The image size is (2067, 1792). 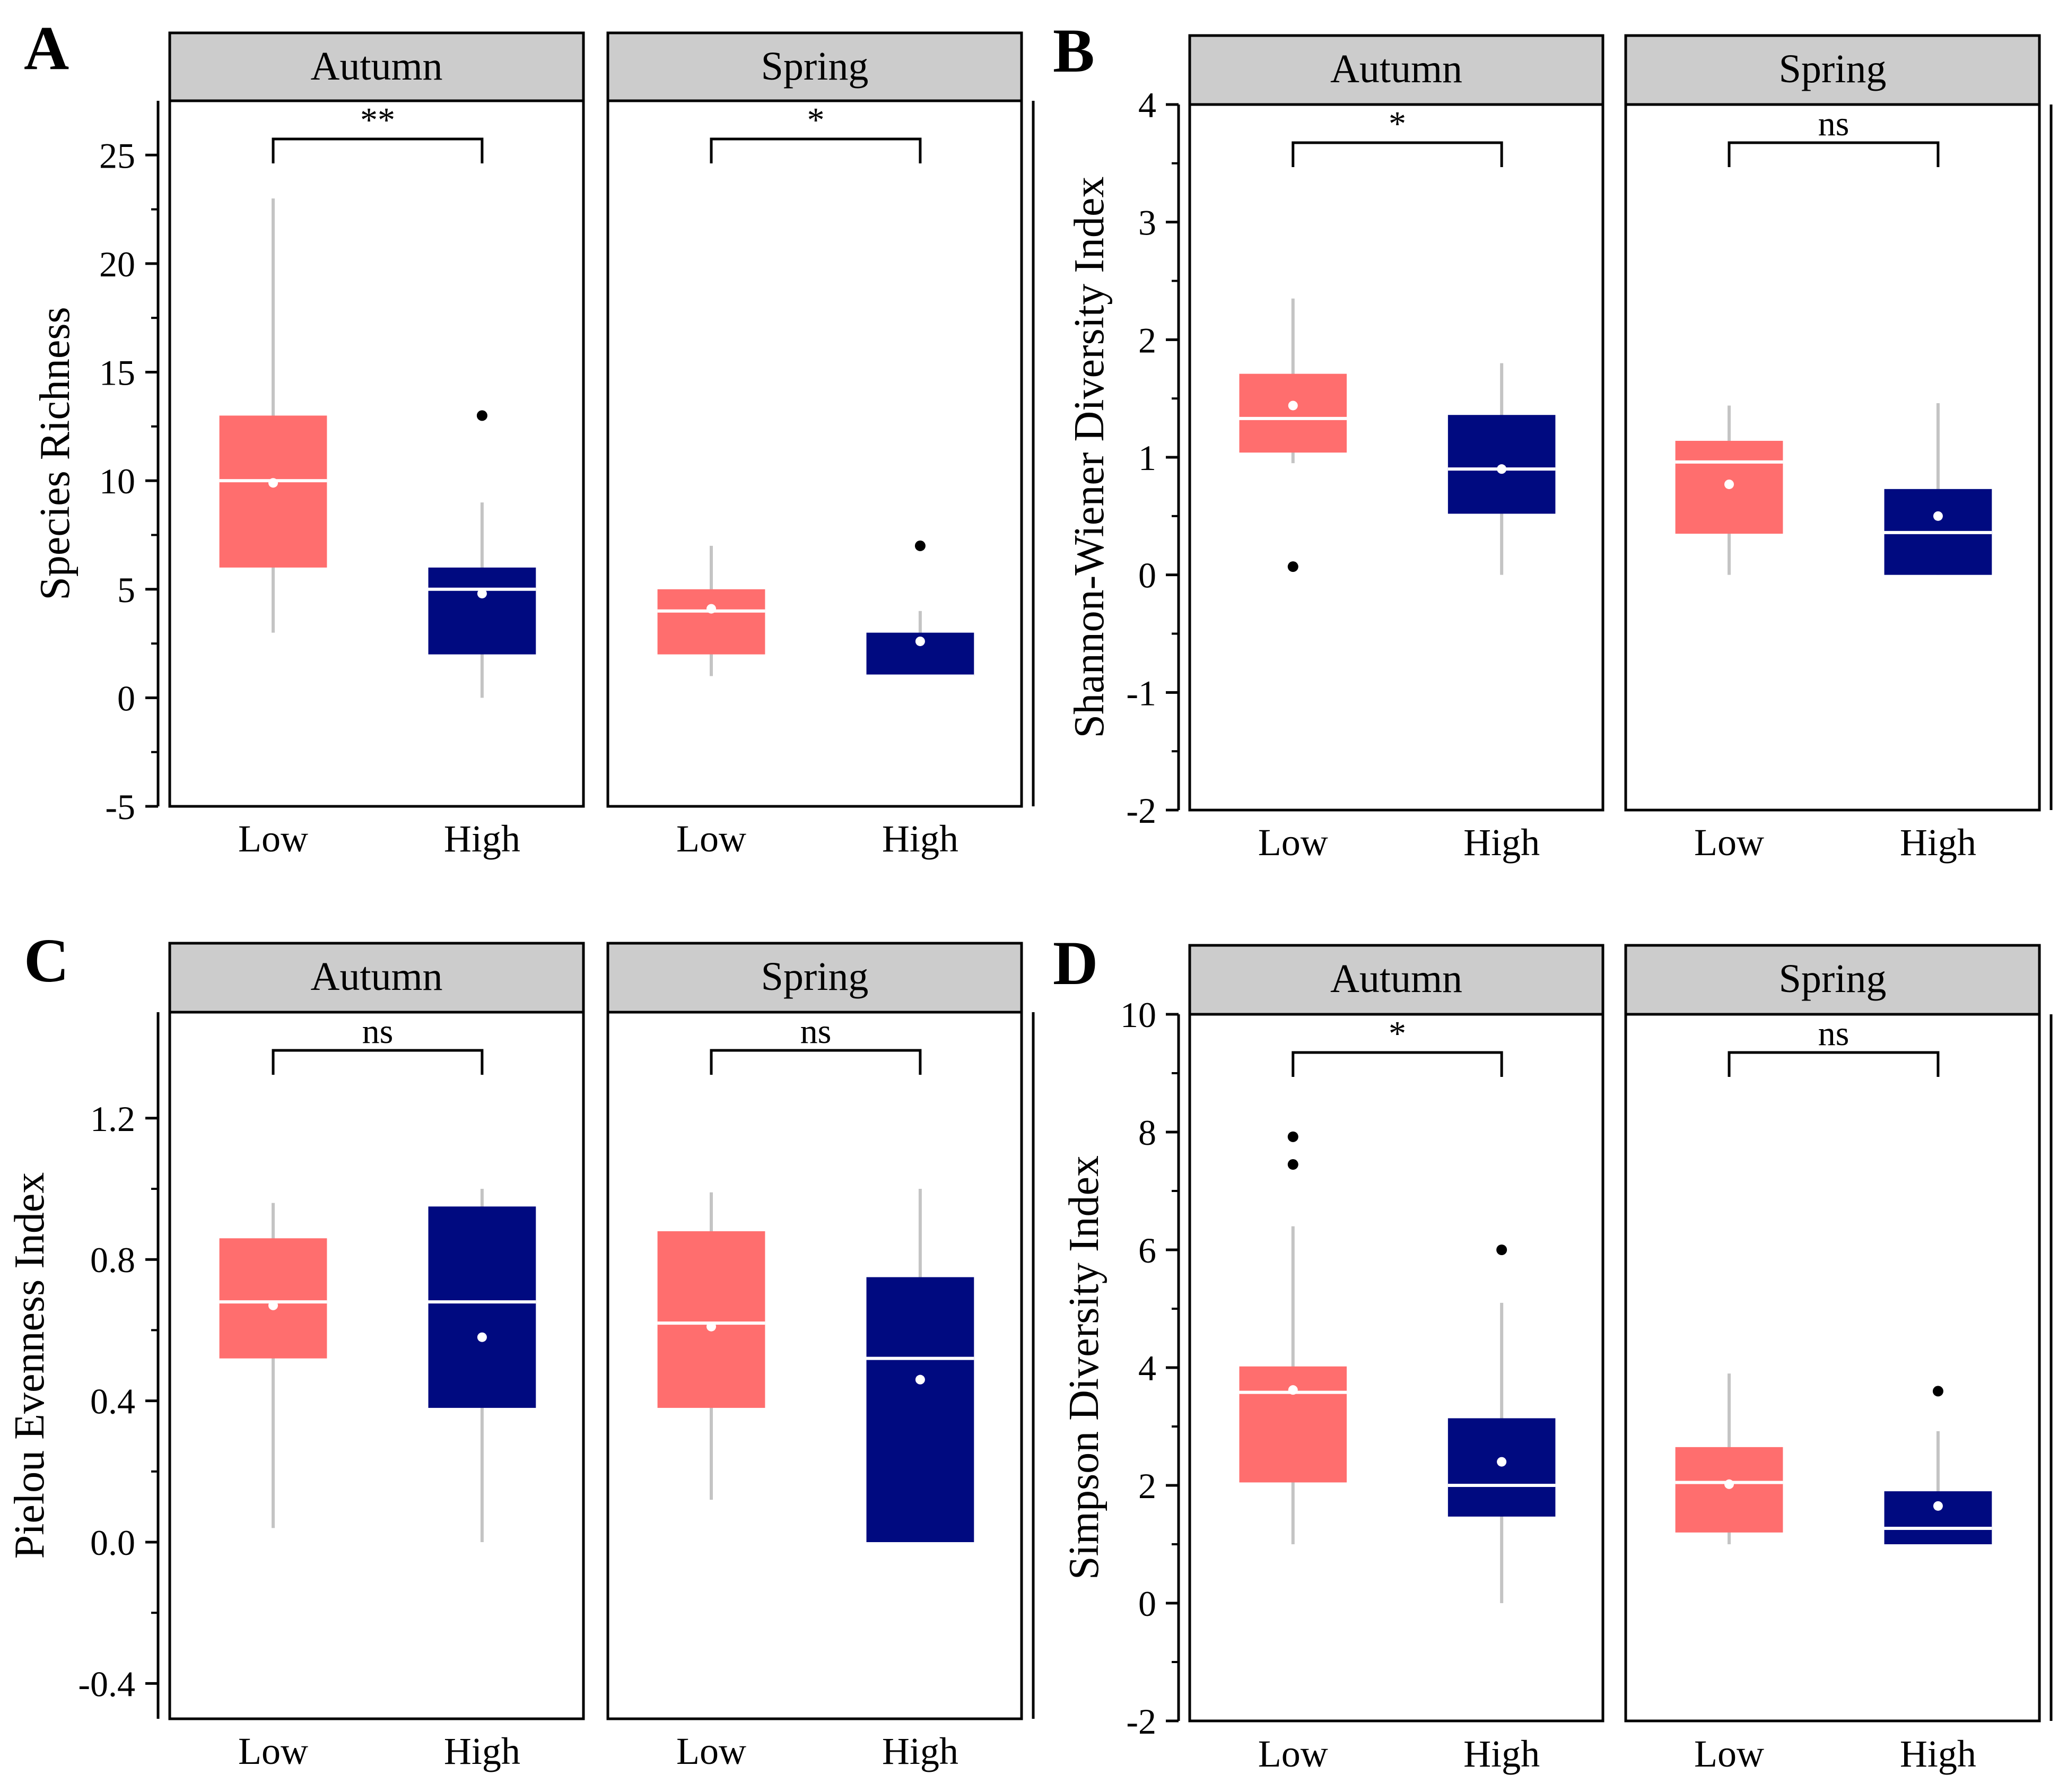 I want to click on y-tick-label: 0.8, so click(x=112, y=1260).